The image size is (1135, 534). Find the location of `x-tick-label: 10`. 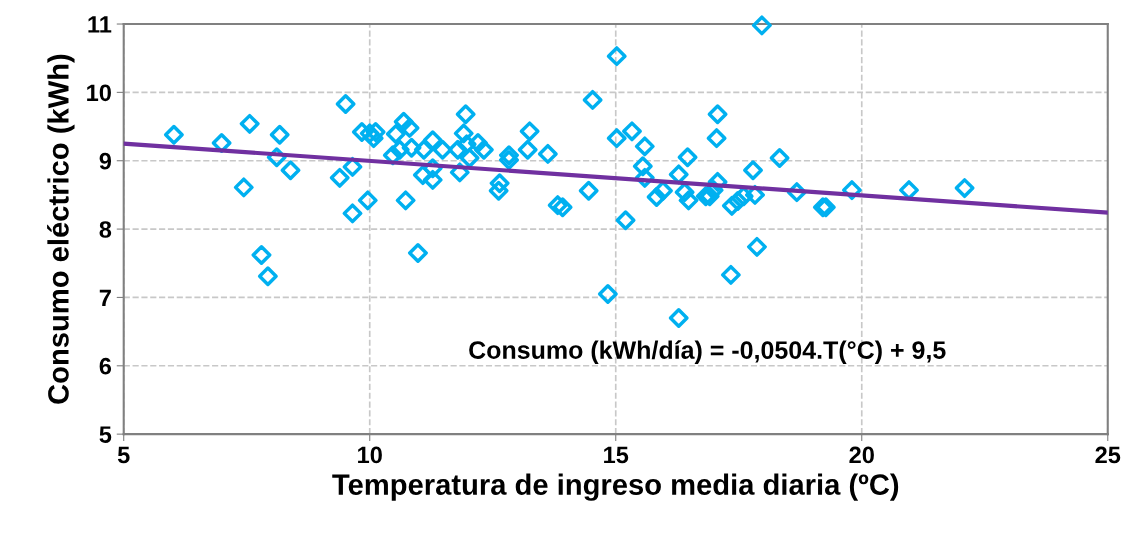

x-tick-label: 10 is located at coordinates (370, 455).